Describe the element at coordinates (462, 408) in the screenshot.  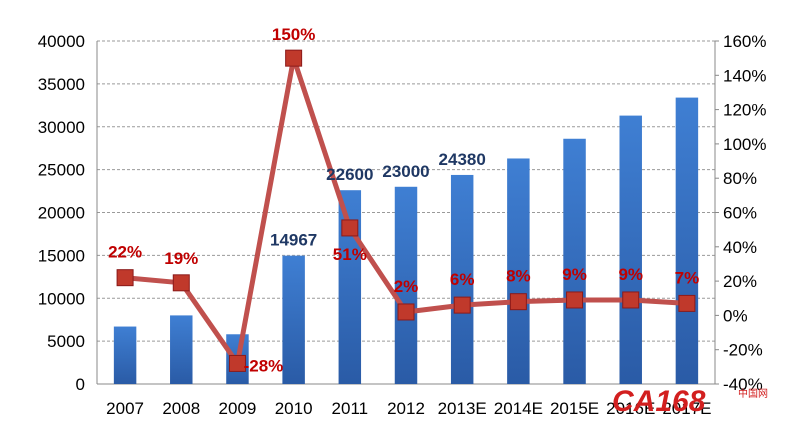
I see `x-tick-label: 2013E` at that location.